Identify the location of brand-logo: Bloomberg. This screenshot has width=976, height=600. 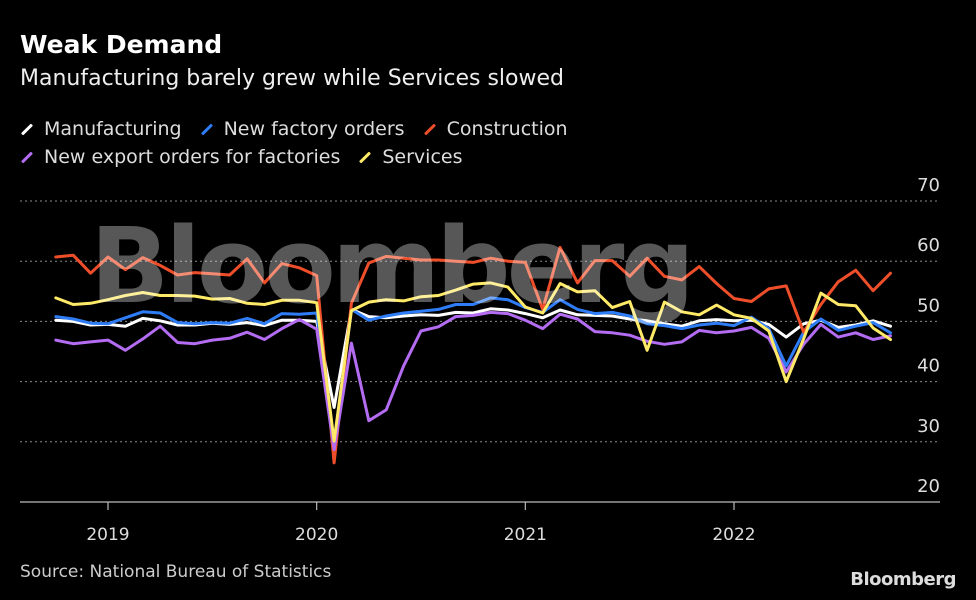
(903, 579).